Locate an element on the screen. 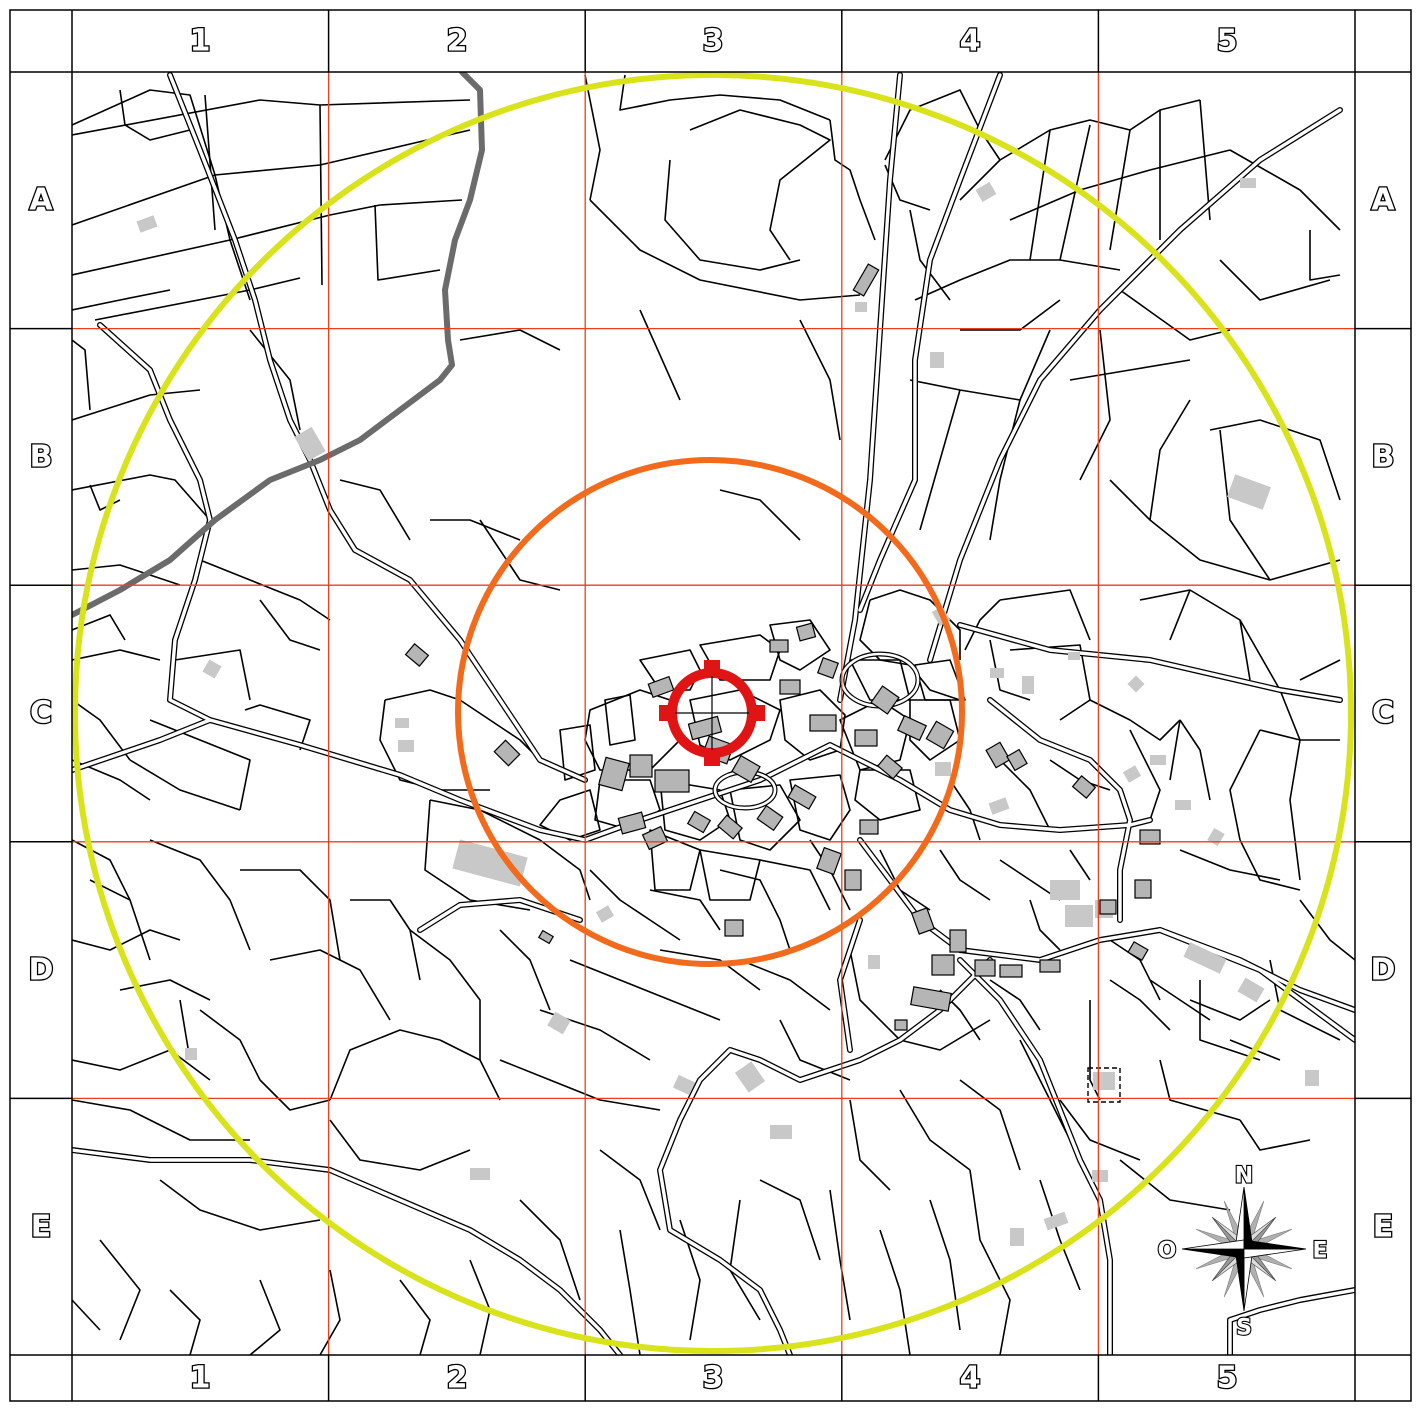 Image resolution: width=1421 pixels, height=1411 pixels. compass-west-label: O is located at coordinates (1167, 1251).